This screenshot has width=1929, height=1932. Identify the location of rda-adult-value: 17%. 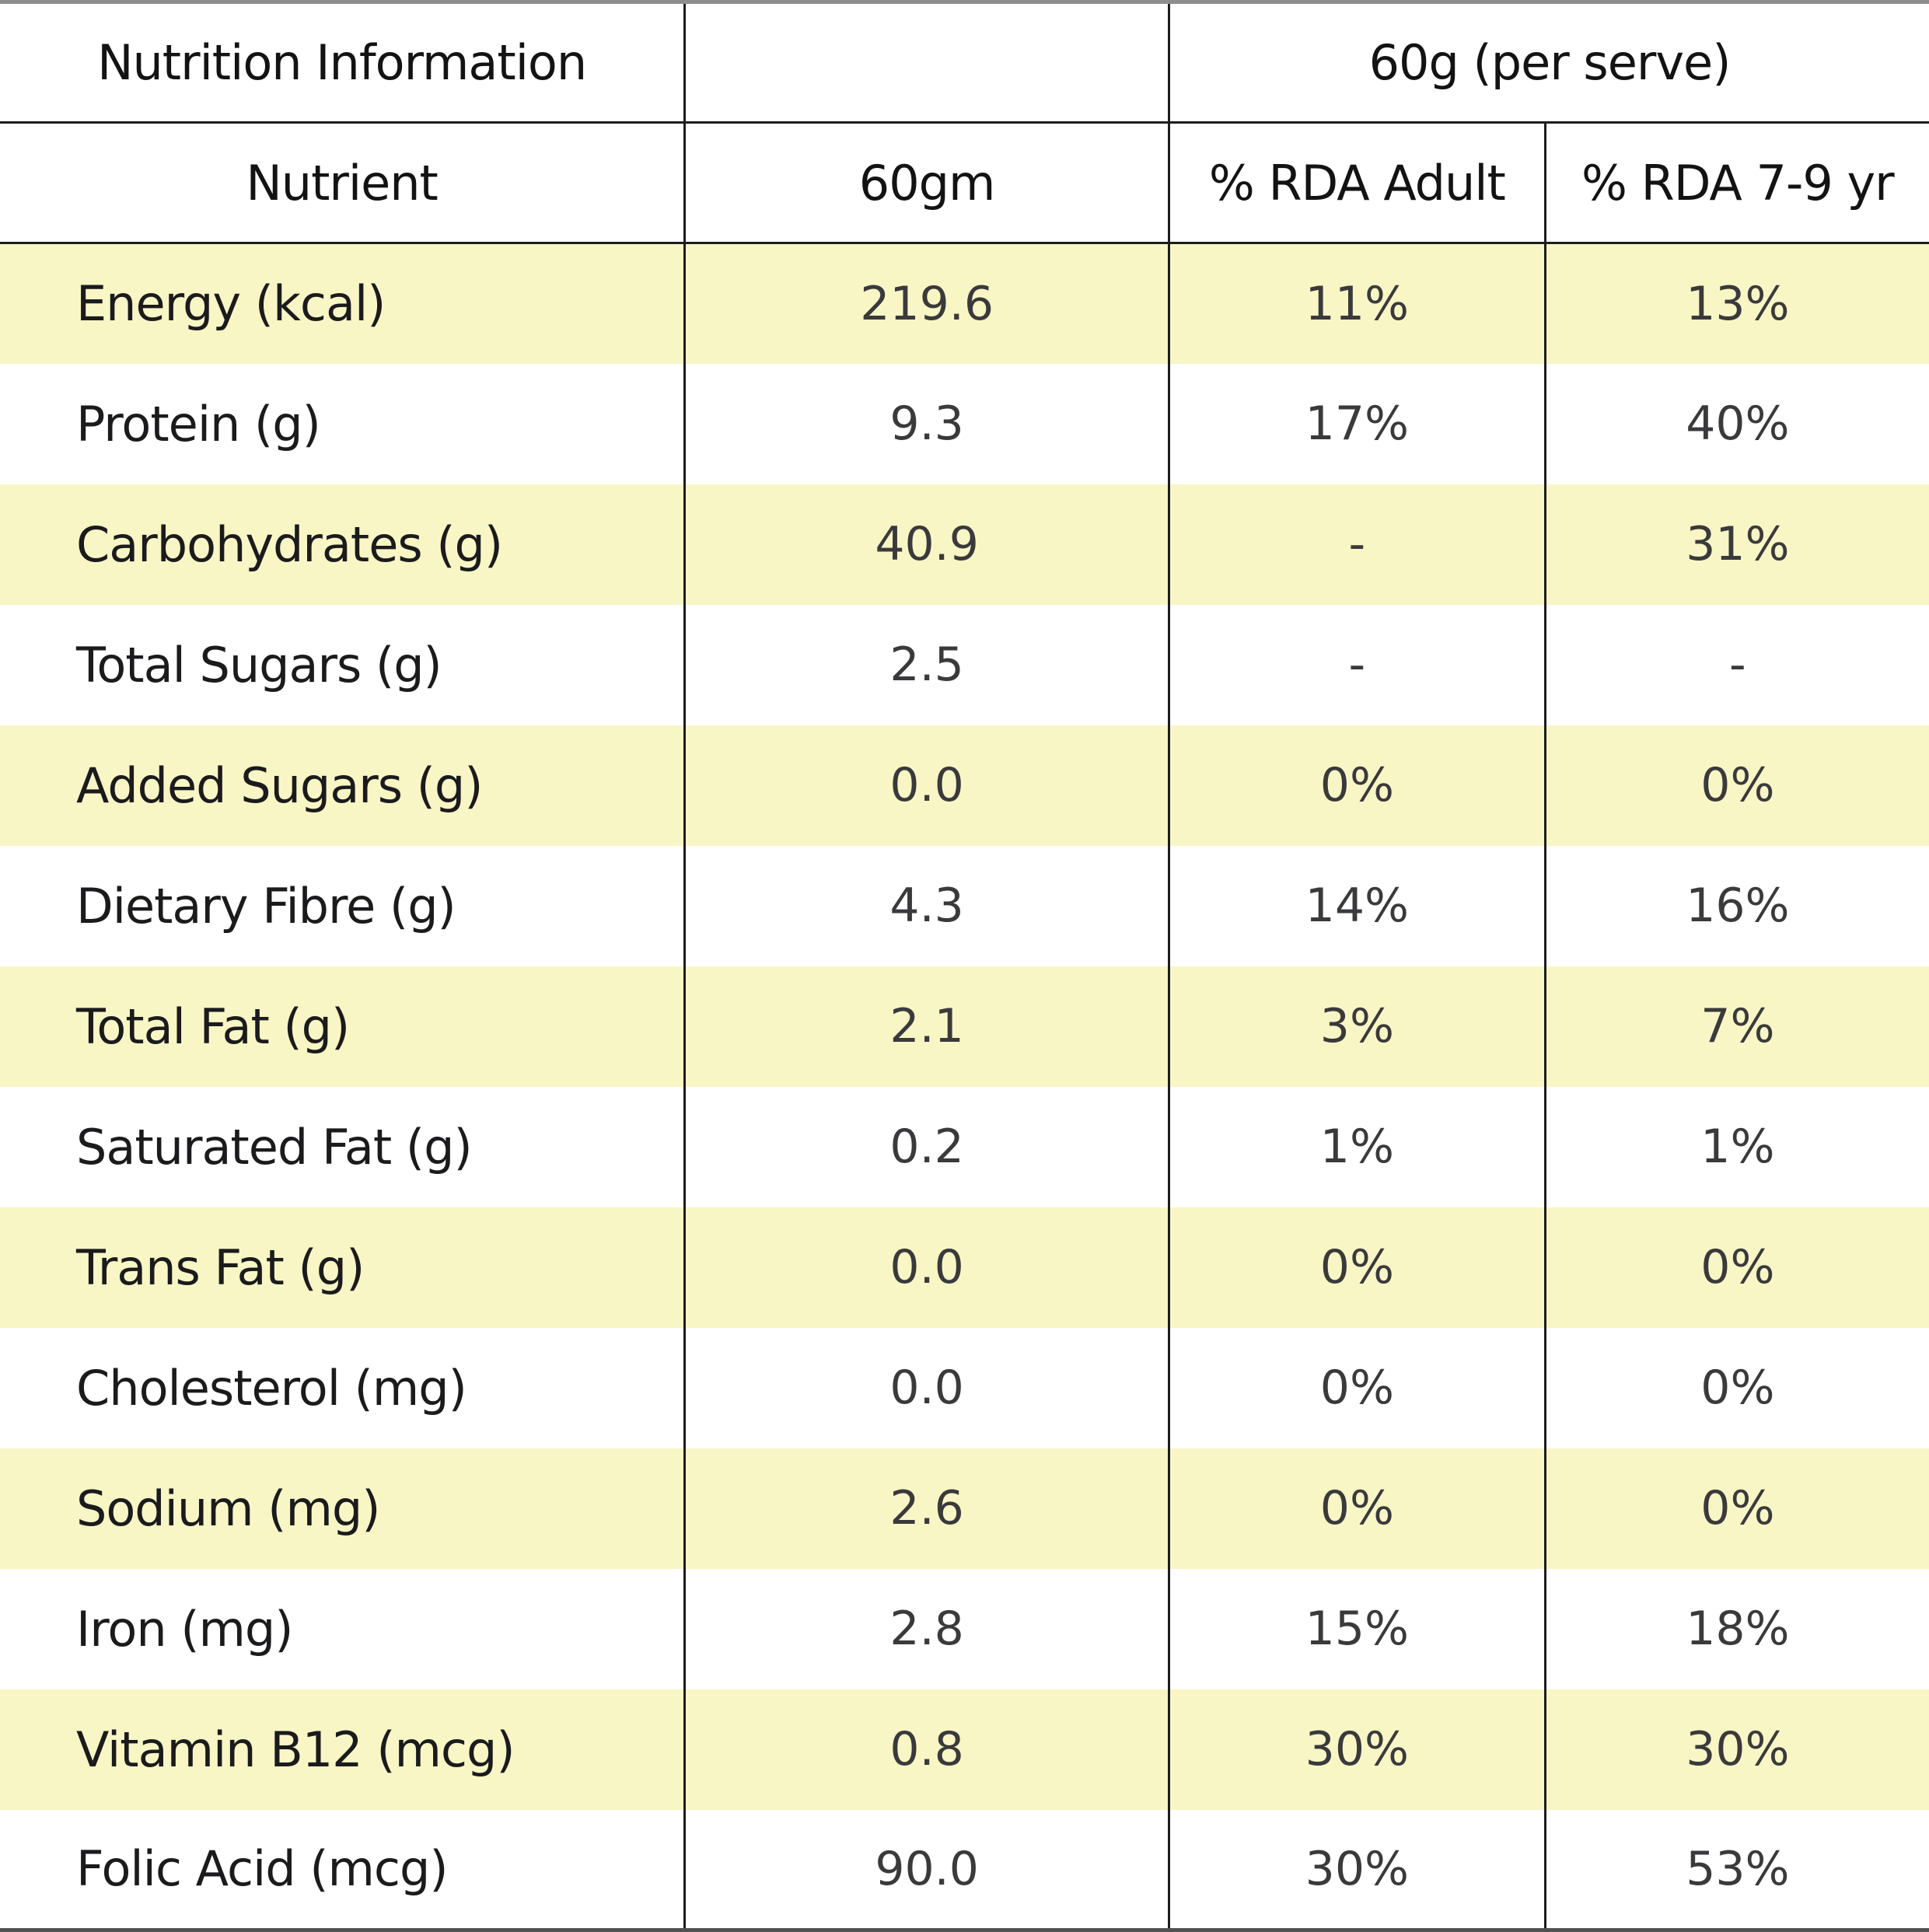
(1357, 423).